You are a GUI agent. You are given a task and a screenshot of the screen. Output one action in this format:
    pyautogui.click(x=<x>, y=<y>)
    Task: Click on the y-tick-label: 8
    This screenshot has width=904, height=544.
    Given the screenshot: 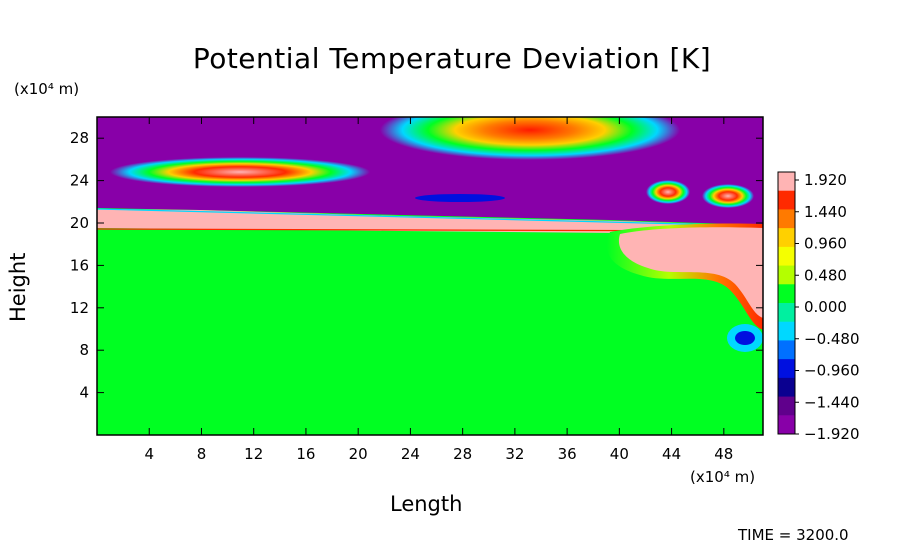 What is the action you would take?
    pyautogui.click(x=84, y=350)
    